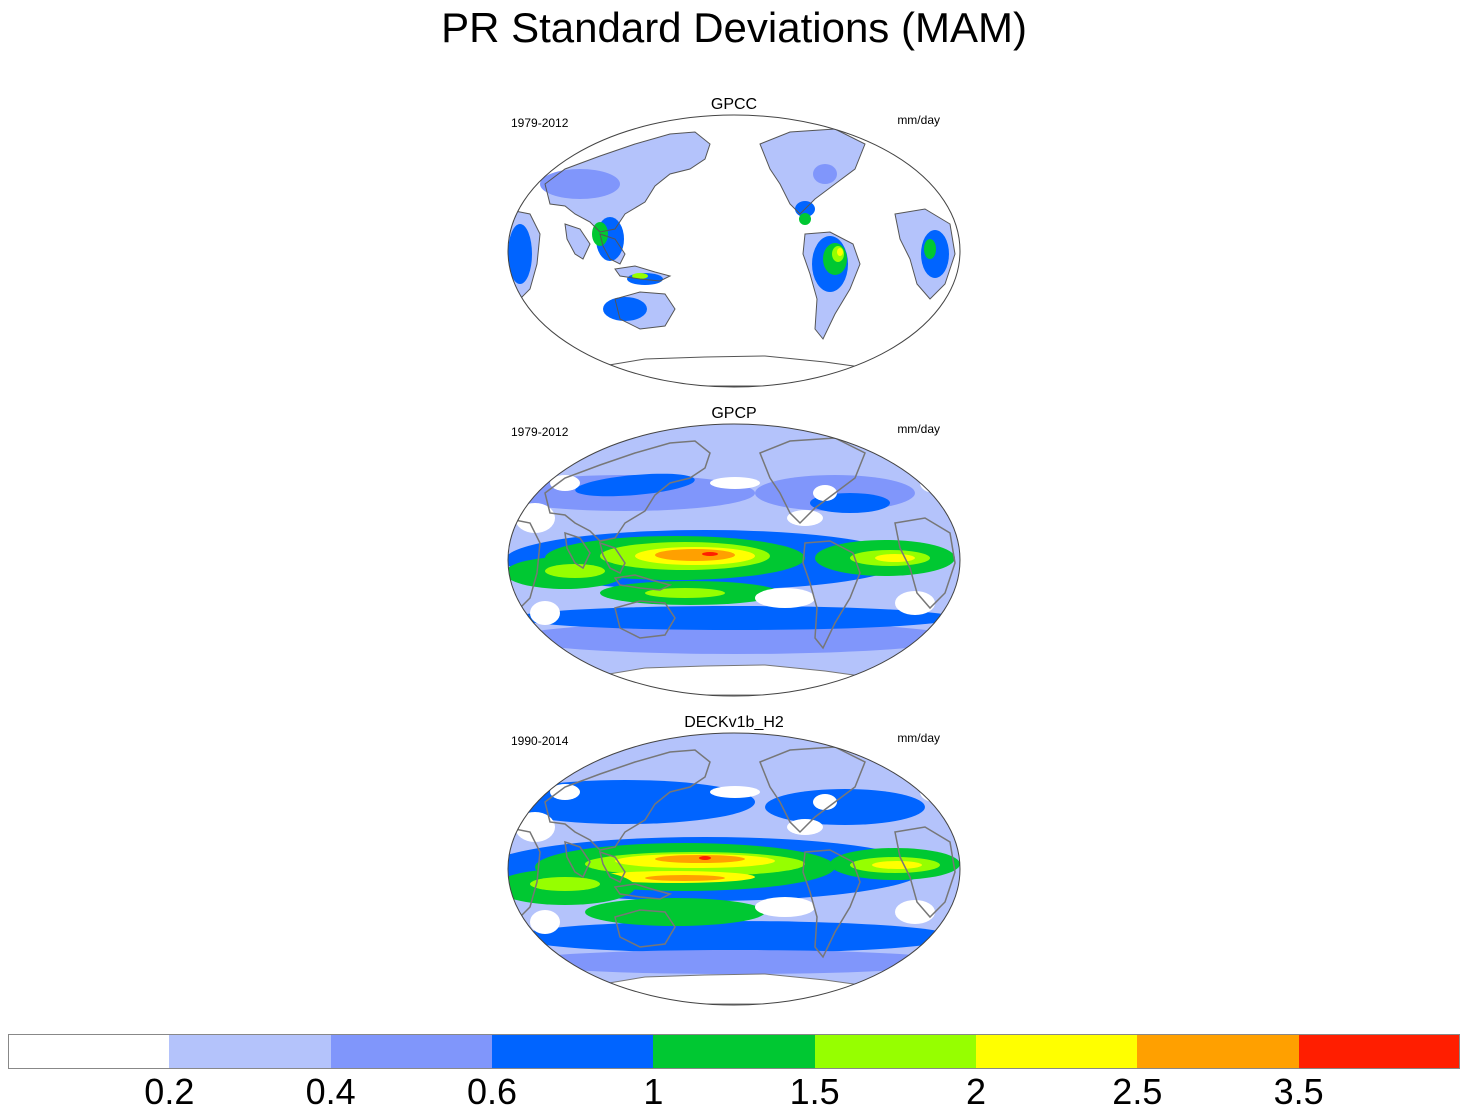  Describe the element at coordinates (734, 722) in the screenshot. I see `panel-title: DECKv1b_H2` at that location.